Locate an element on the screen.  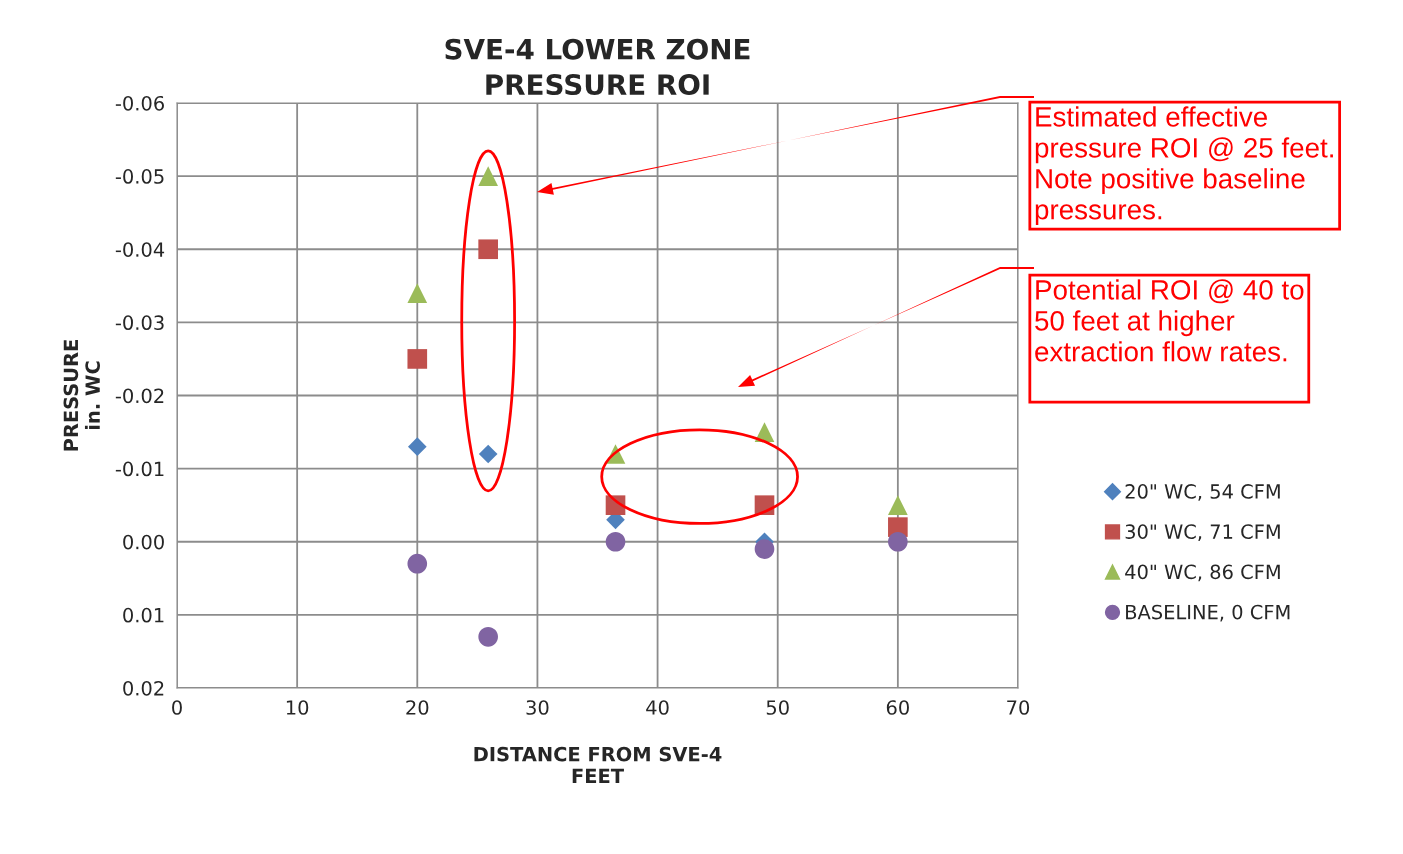
x-tick-label: 10 is located at coordinates (297, 707).